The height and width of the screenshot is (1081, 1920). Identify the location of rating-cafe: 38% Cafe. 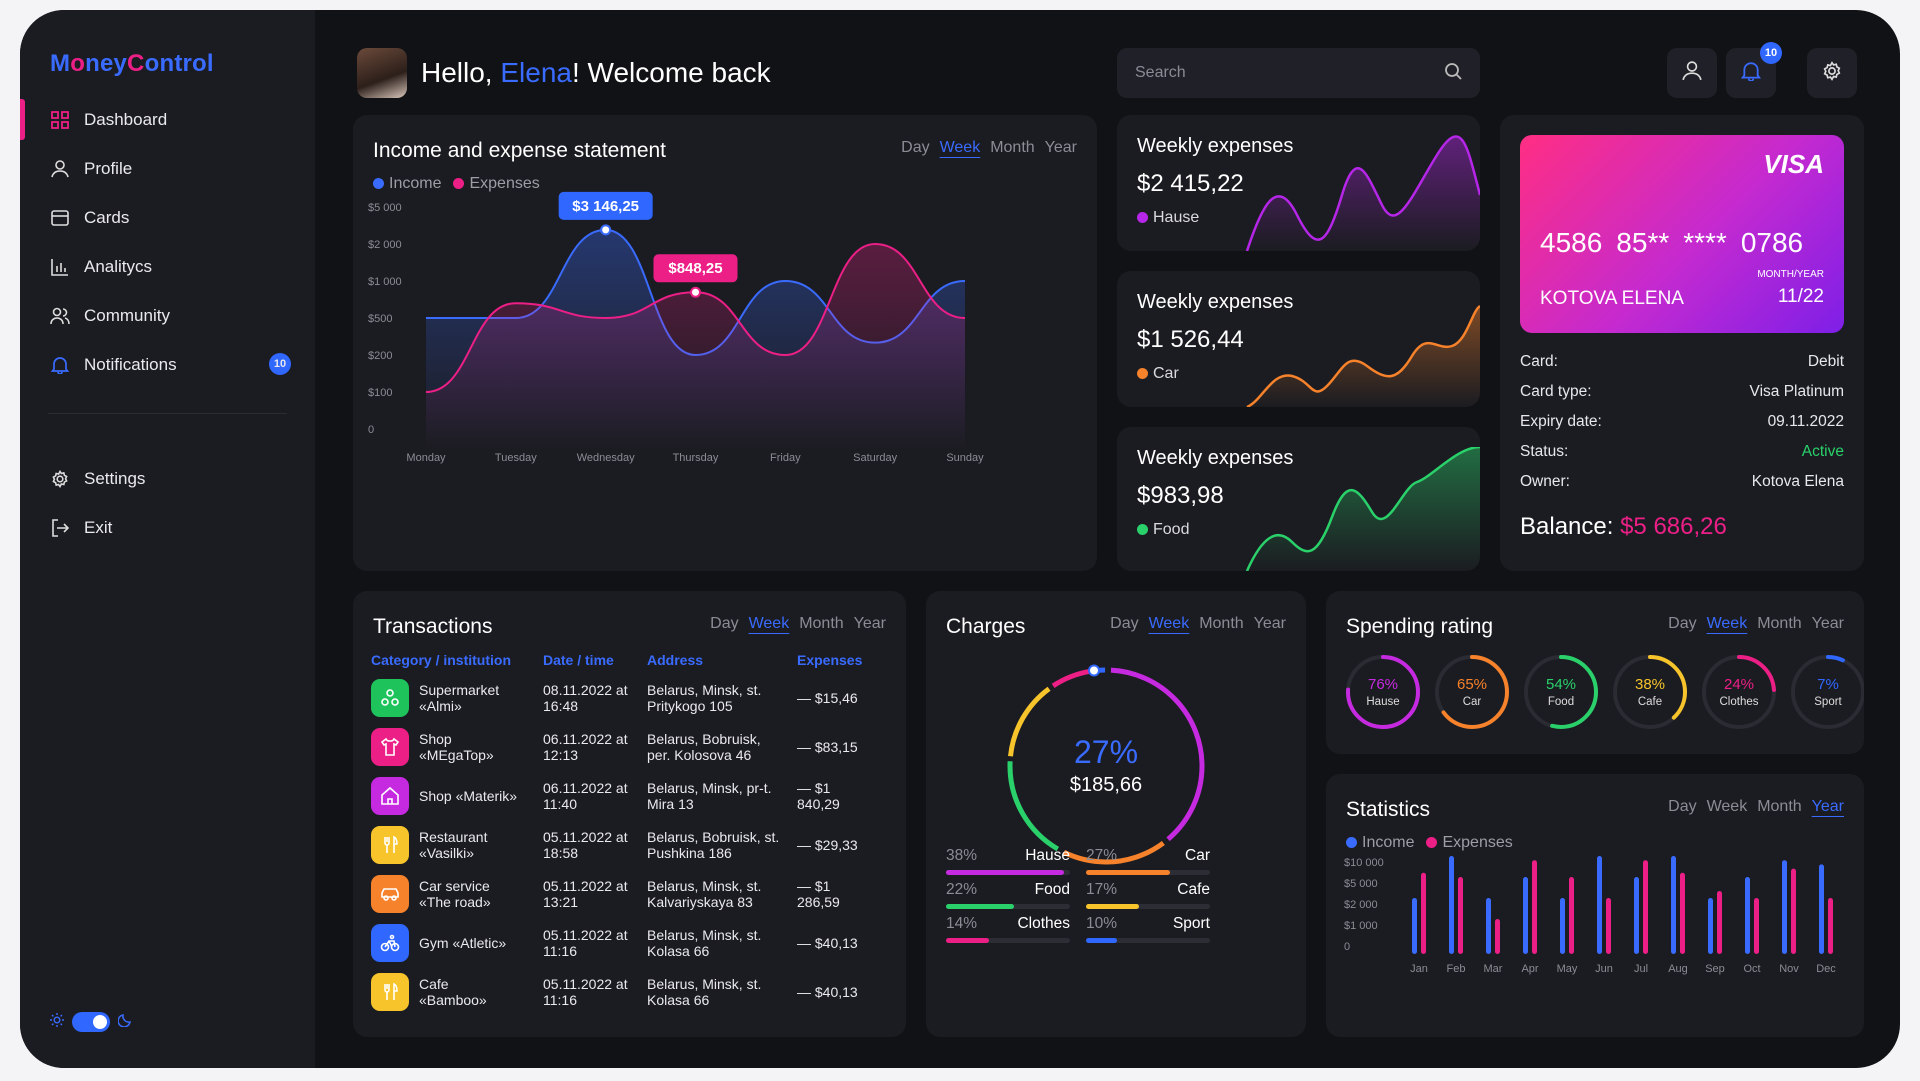
(1650, 692).